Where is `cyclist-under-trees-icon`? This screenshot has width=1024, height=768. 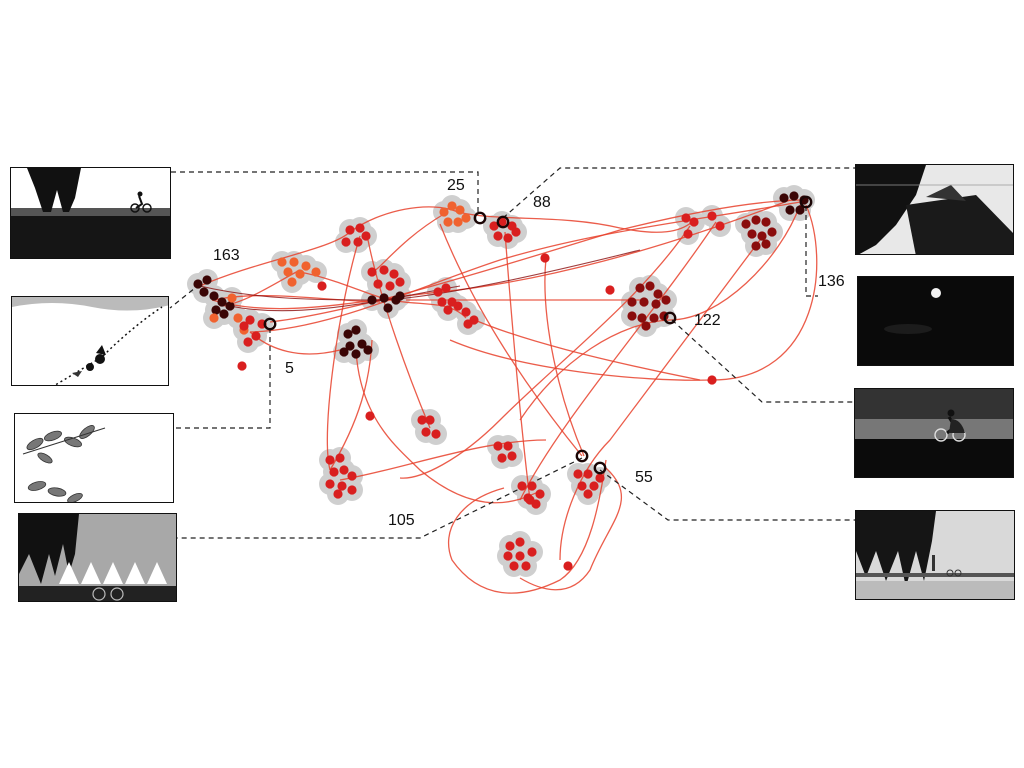 cyclist-under-trees-icon is located at coordinates (90, 213).